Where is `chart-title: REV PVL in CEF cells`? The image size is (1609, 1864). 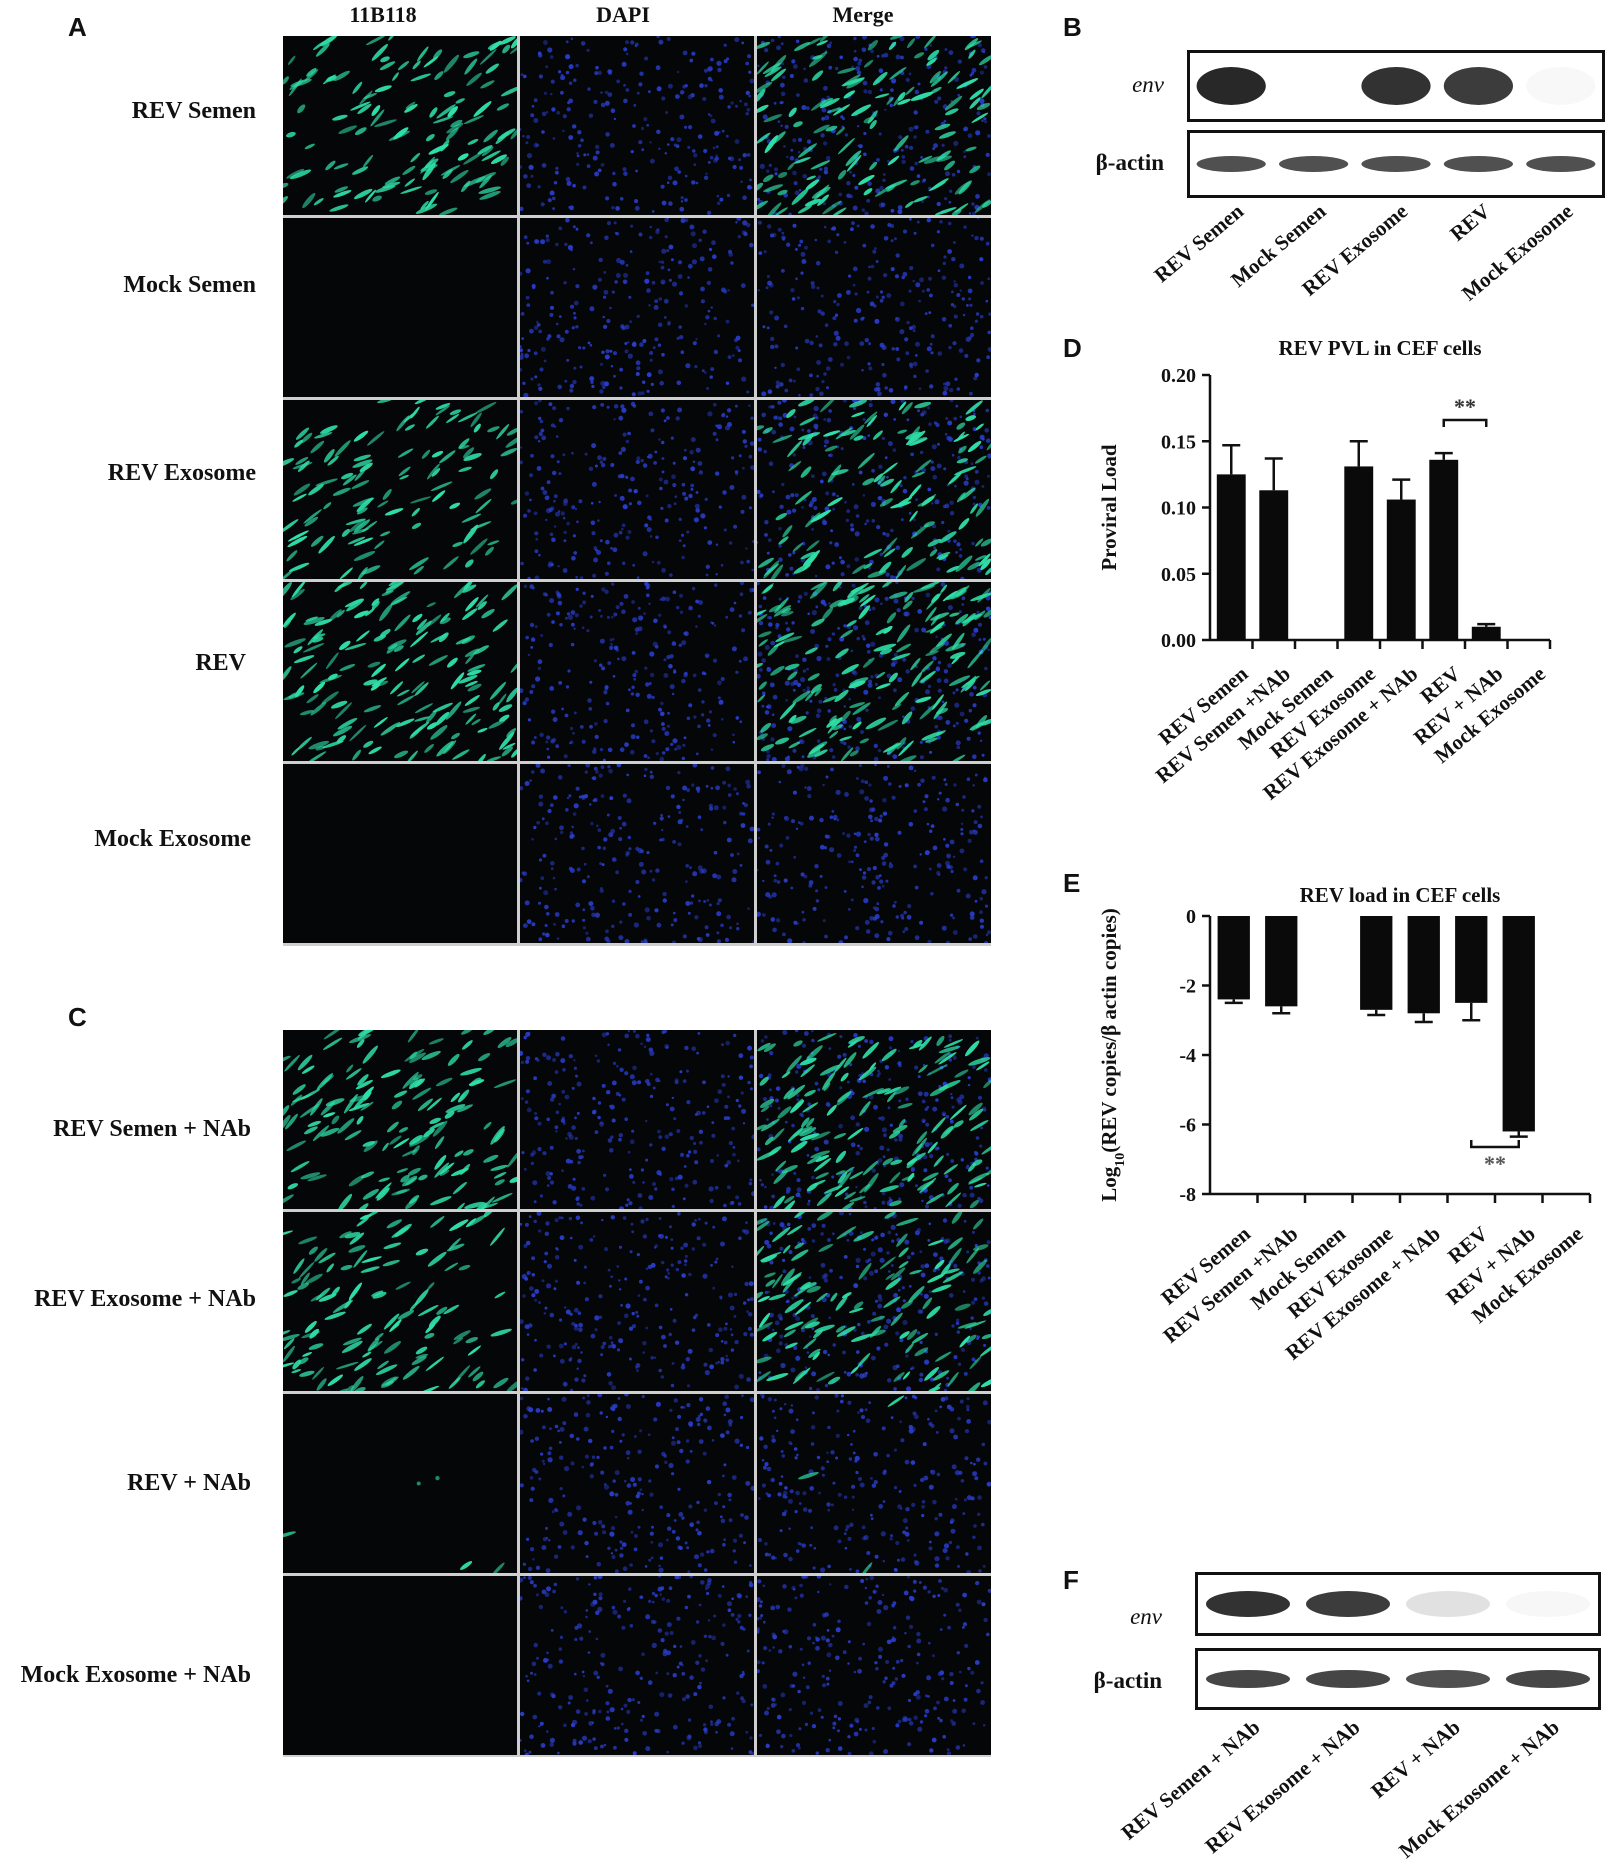 chart-title: REV PVL in CEF cells is located at coordinates (1379, 348).